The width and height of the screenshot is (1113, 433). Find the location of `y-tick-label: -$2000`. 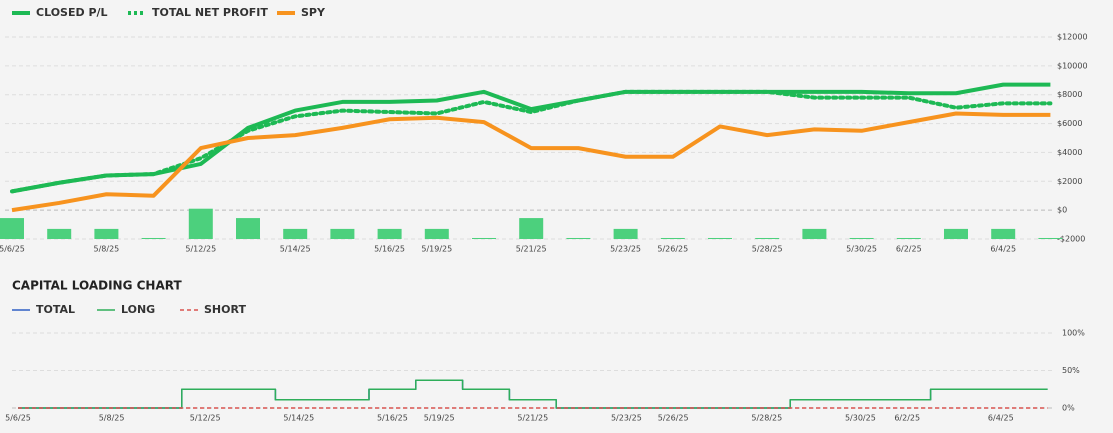

y-tick-label: -$2000 is located at coordinates (1071, 239).